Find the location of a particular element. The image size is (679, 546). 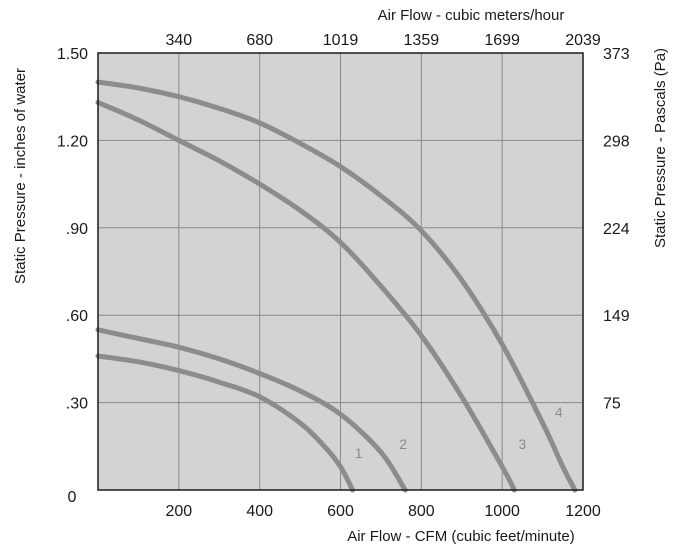

y-tick-label: 1.50 is located at coordinates (72, 54).